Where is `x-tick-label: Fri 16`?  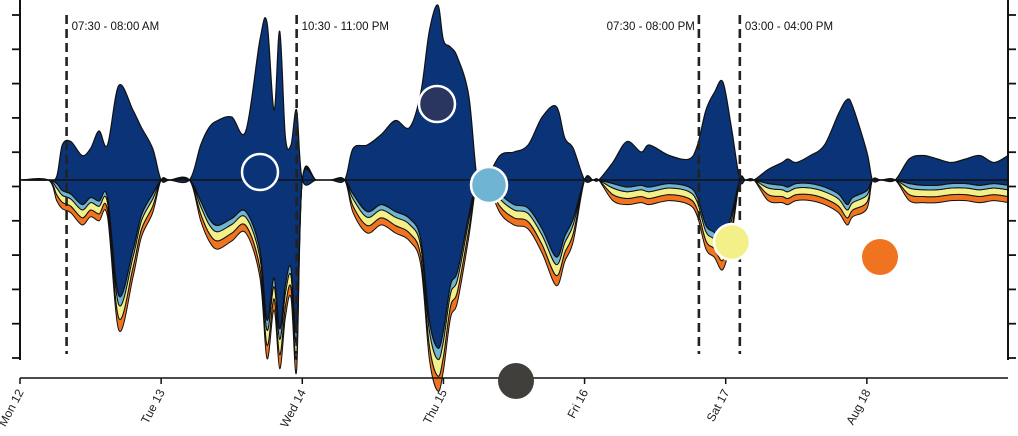
x-tick-label: Fri 16 is located at coordinates (577, 404).